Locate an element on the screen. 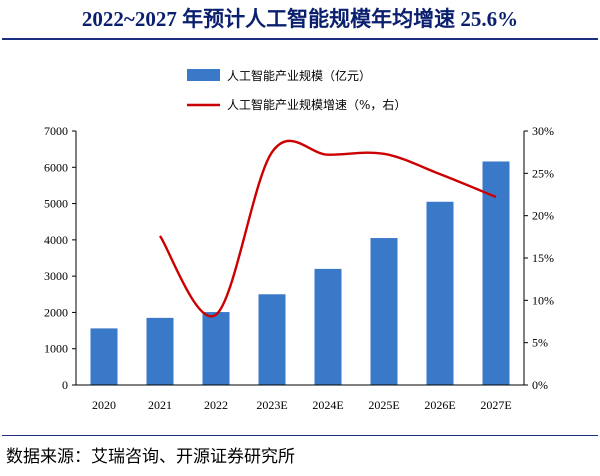  bar-2021 is located at coordinates (160, 351).